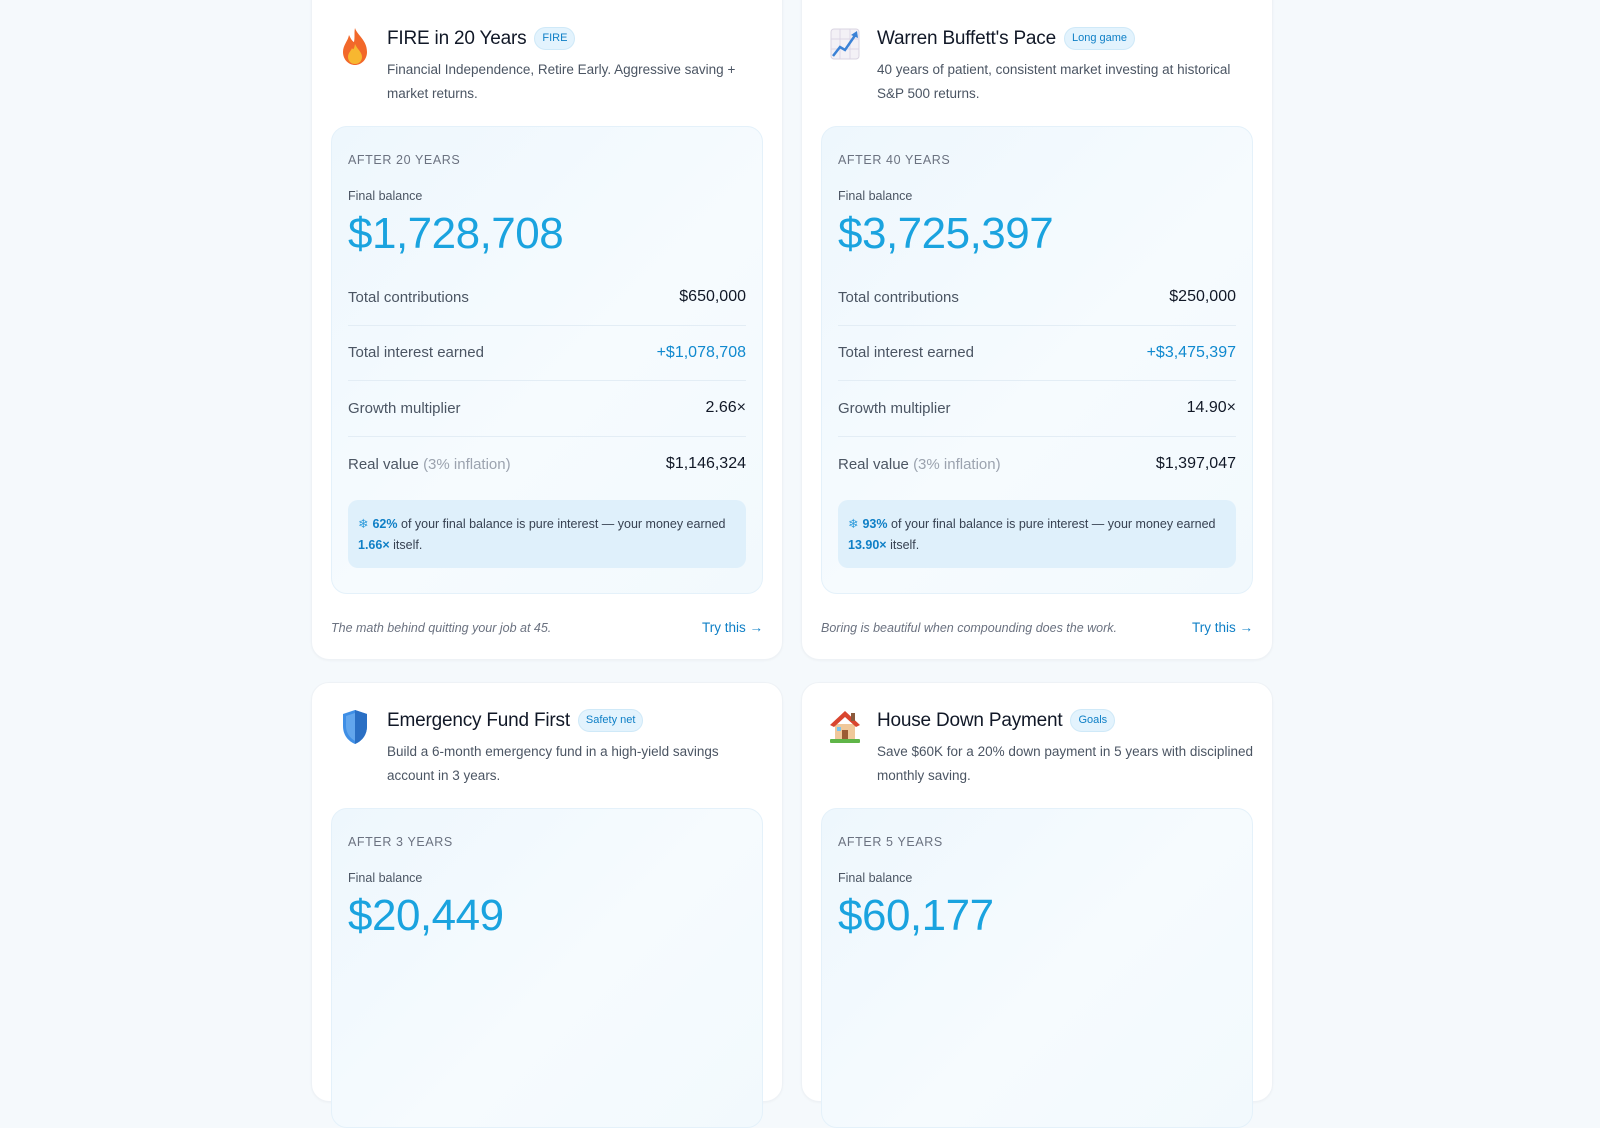 The image size is (1600, 1128). What do you see at coordinates (875, 524) in the screenshot?
I see `interest-percent: 93%` at bounding box center [875, 524].